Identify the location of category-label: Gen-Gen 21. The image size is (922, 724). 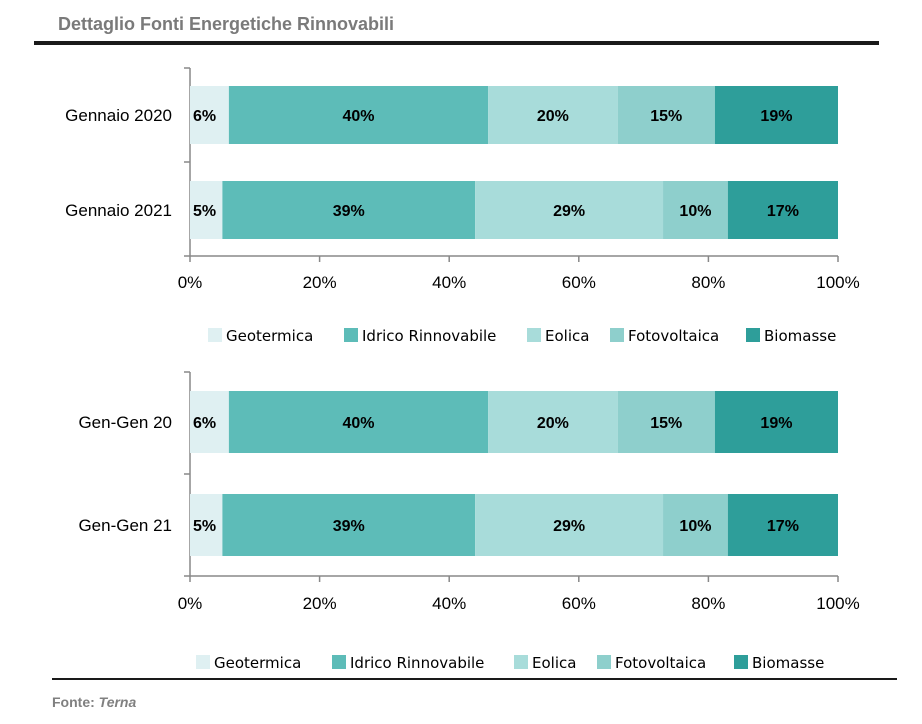
(125, 525).